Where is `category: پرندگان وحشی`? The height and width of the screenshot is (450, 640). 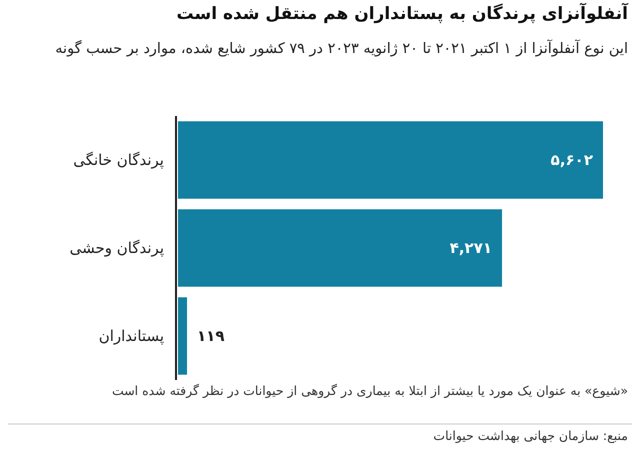
category: پرندگان وحشی is located at coordinates (117, 248).